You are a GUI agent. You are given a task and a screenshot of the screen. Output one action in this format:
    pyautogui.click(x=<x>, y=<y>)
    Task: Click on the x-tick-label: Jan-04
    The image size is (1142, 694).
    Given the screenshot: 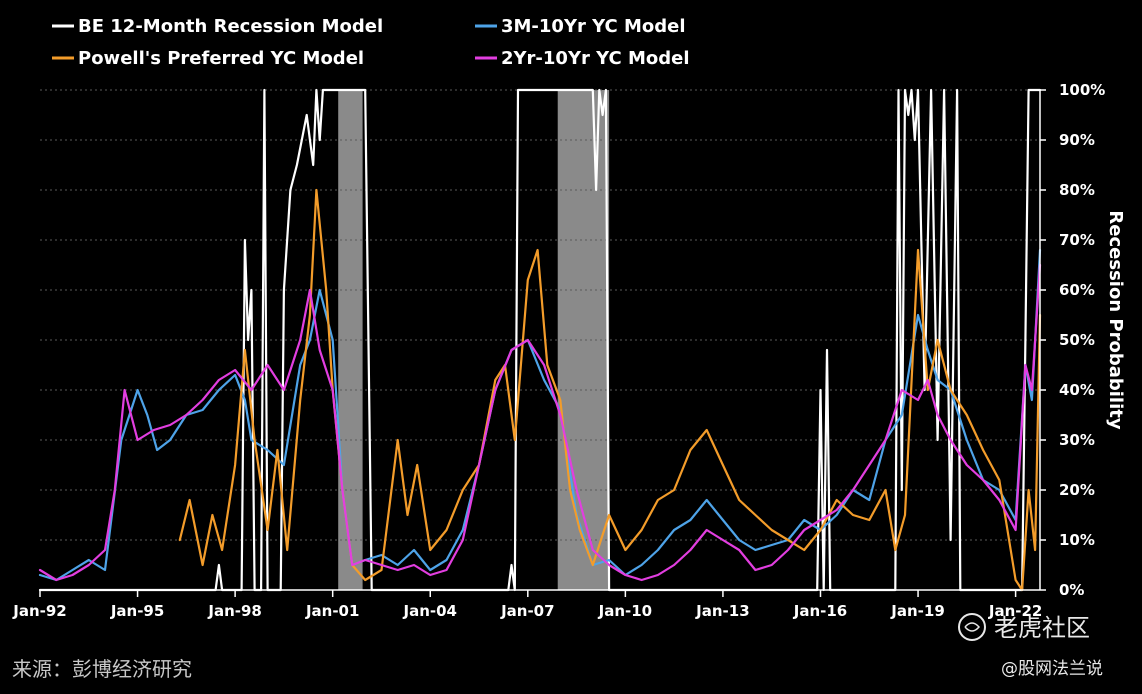 What is the action you would take?
    pyautogui.click(x=430, y=611)
    